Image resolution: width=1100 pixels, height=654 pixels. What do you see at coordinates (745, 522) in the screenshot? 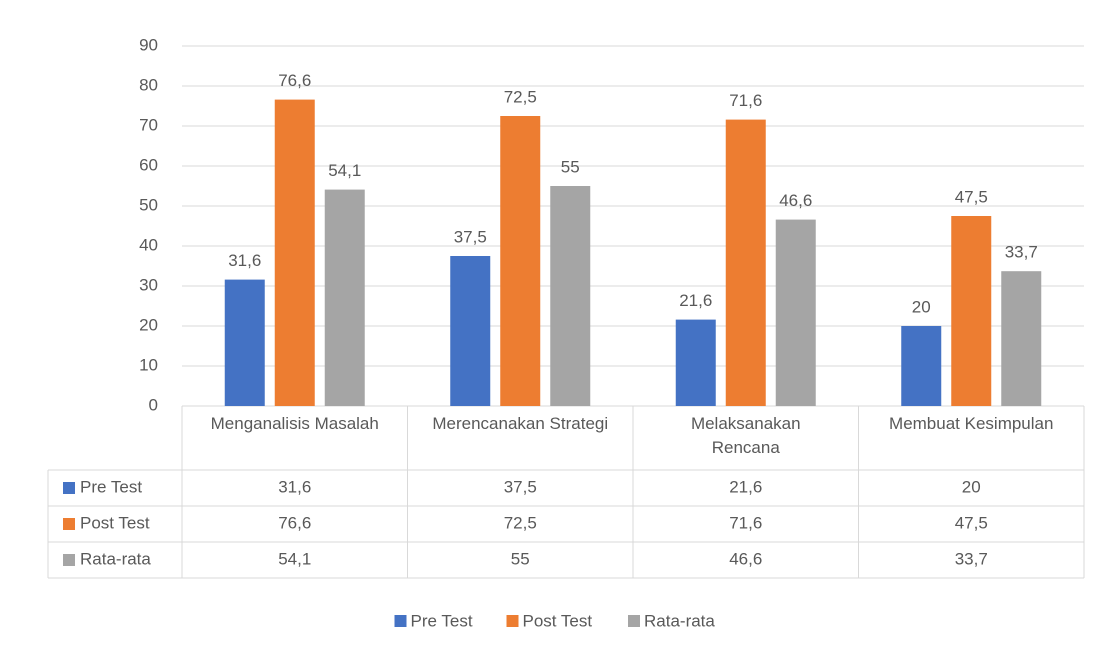
I see `table-cell: 71,6` at bounding box center [745, 522].